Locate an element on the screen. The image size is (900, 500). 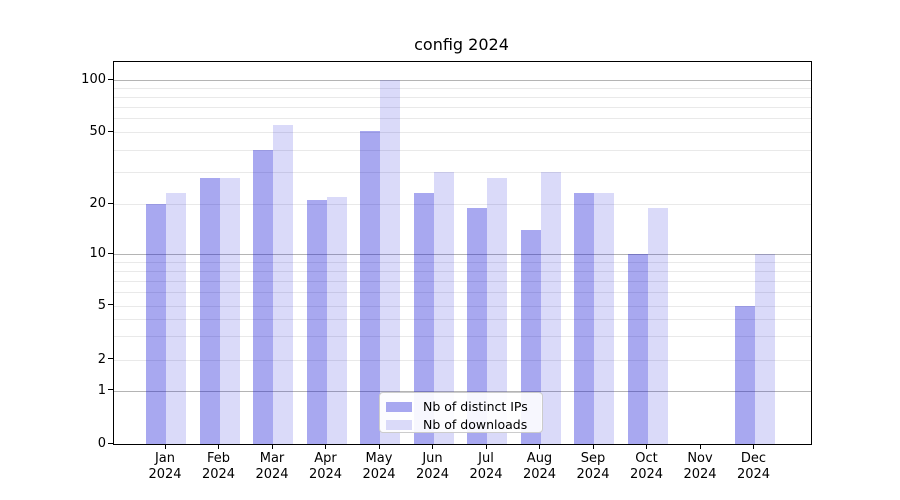
legend-entry: Nb of distinct IPs is located at coordinates (464, 406).